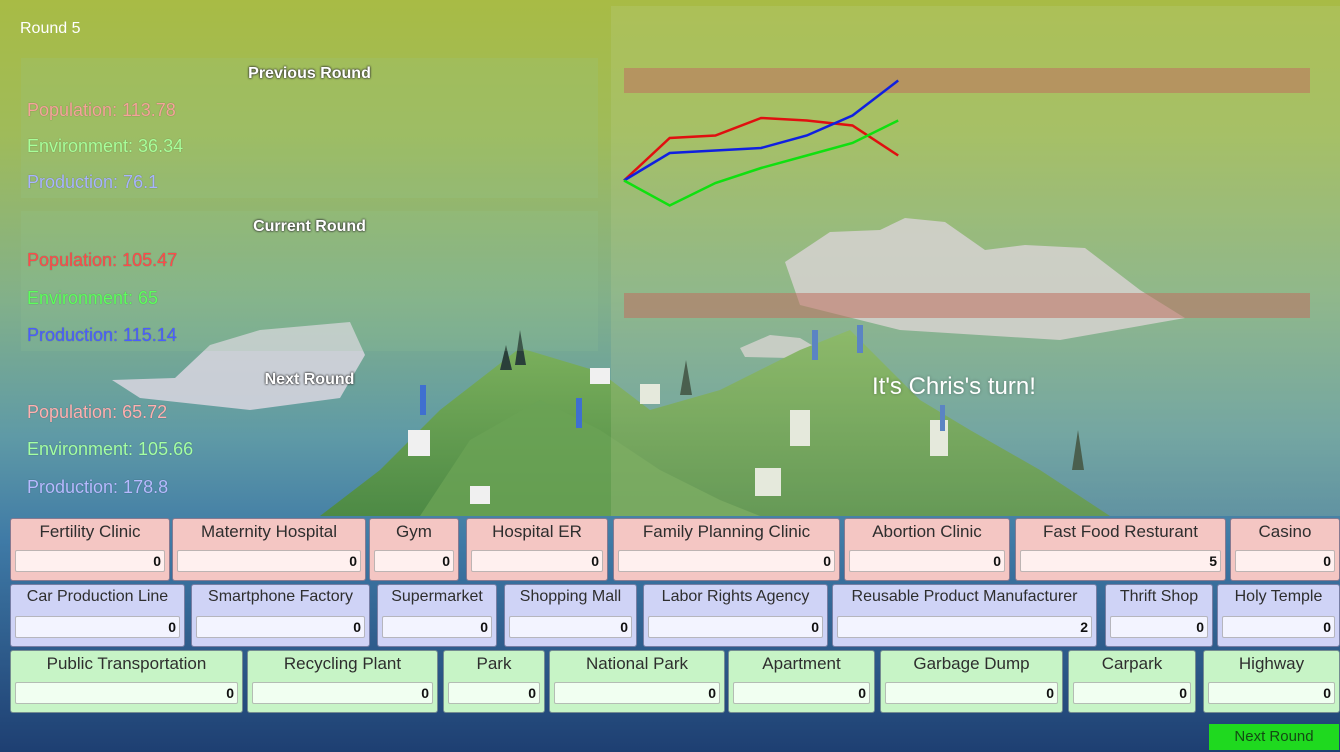 This screenshot has height=752, width=1340. I want to click on next-round-title: Next Round, so click(309, 379).